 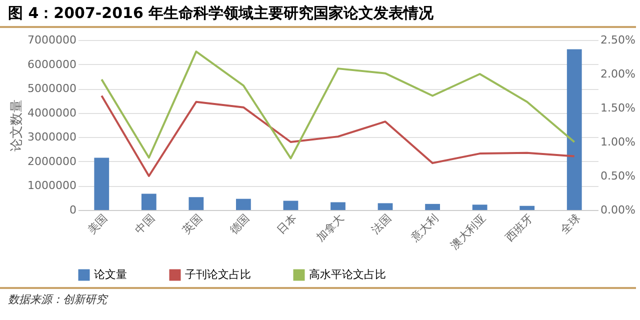 I want to click on x-tick-label: 意大利, so click(x=425, y=229).